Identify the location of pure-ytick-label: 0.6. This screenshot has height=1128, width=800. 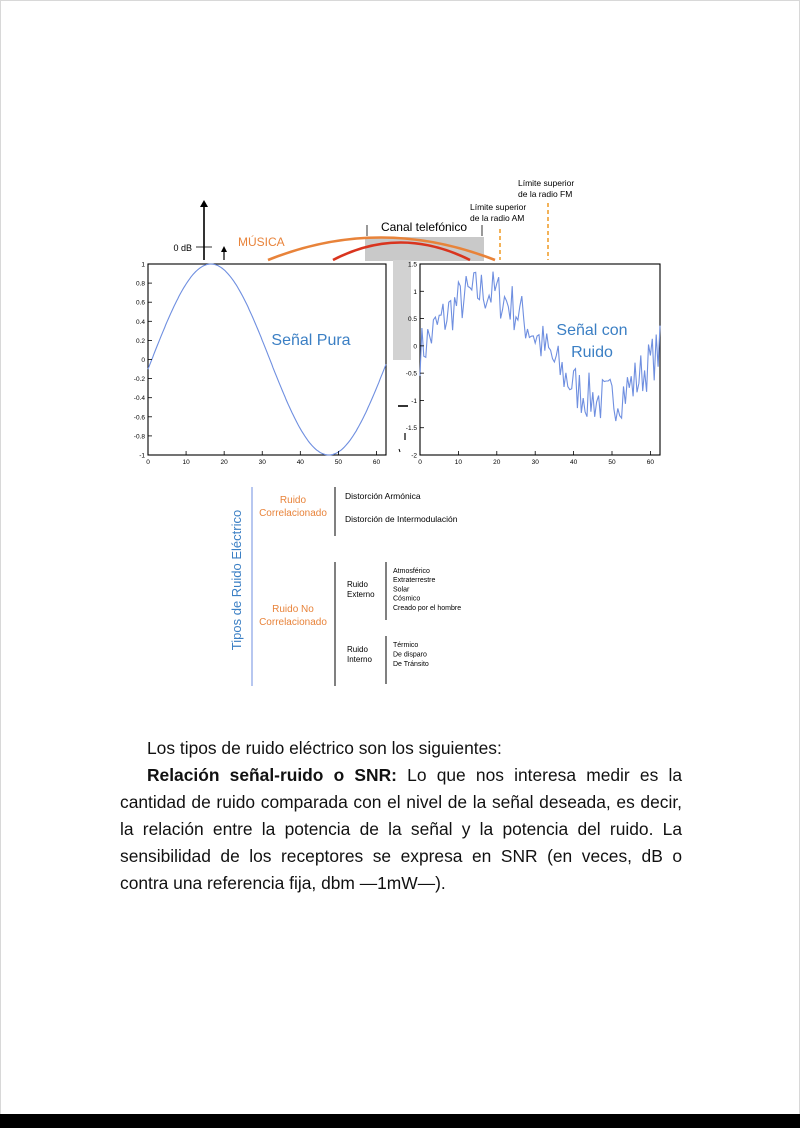
(140, 303).